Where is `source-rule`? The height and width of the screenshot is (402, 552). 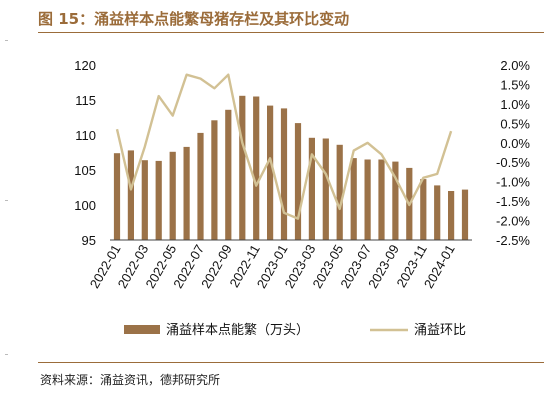
source-rule is located at coordinates (291, 362).